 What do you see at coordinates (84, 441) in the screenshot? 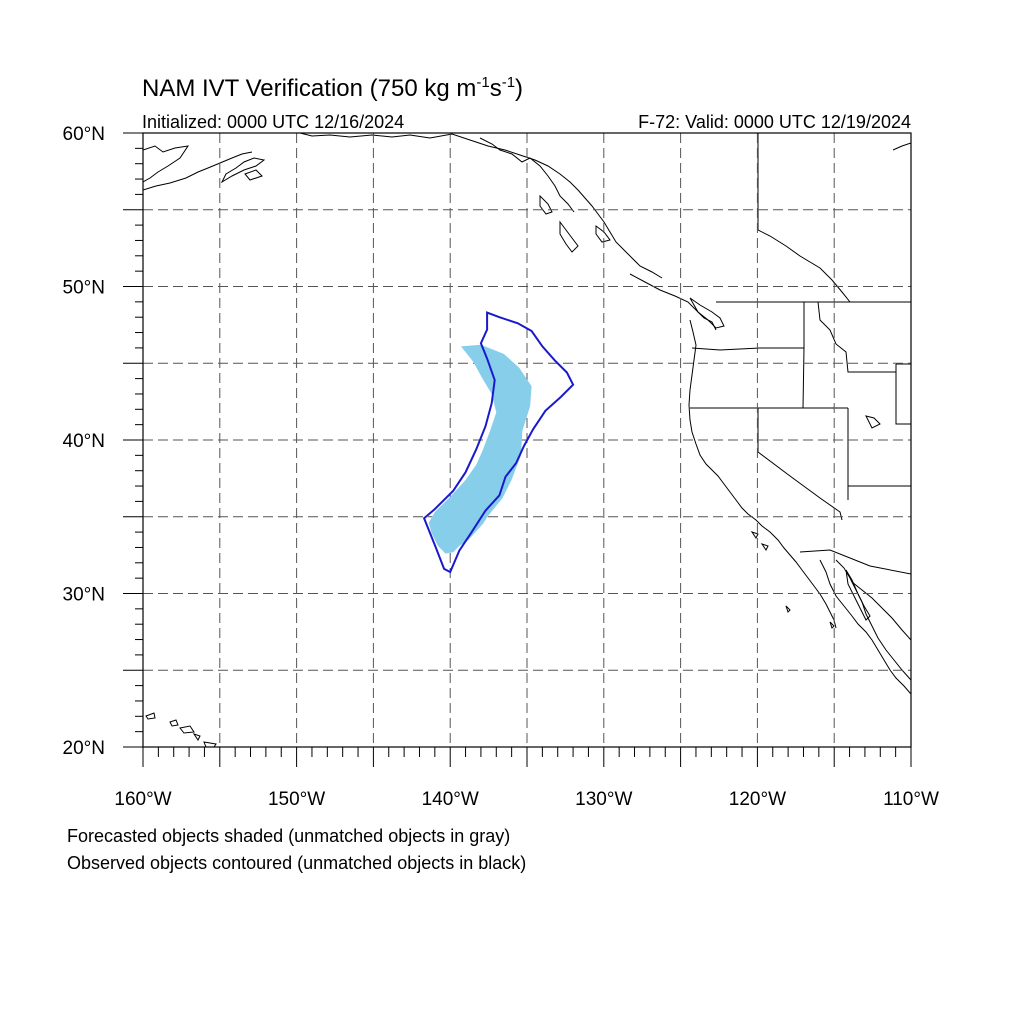
I see `lat-tick-label: 40°N` at bounding box center [84, 441].